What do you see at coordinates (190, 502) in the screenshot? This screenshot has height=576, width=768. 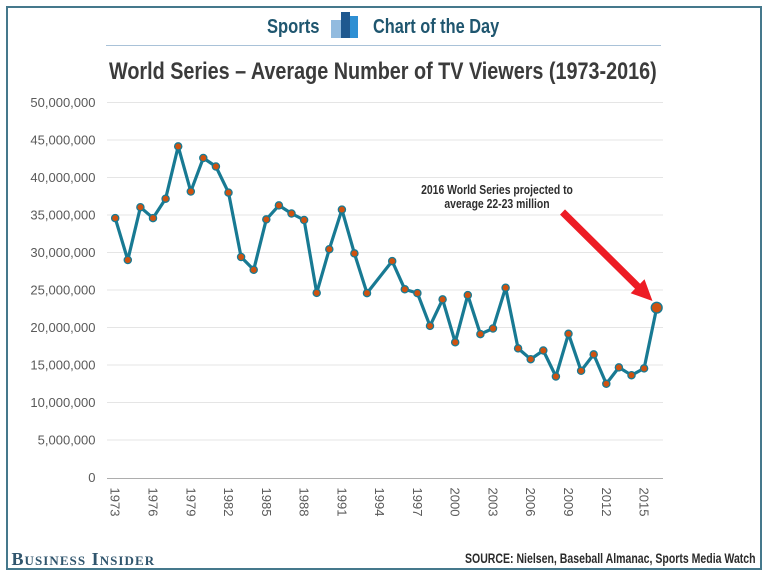 I see `svg-text: 1979` at bounding box center [190, 502].